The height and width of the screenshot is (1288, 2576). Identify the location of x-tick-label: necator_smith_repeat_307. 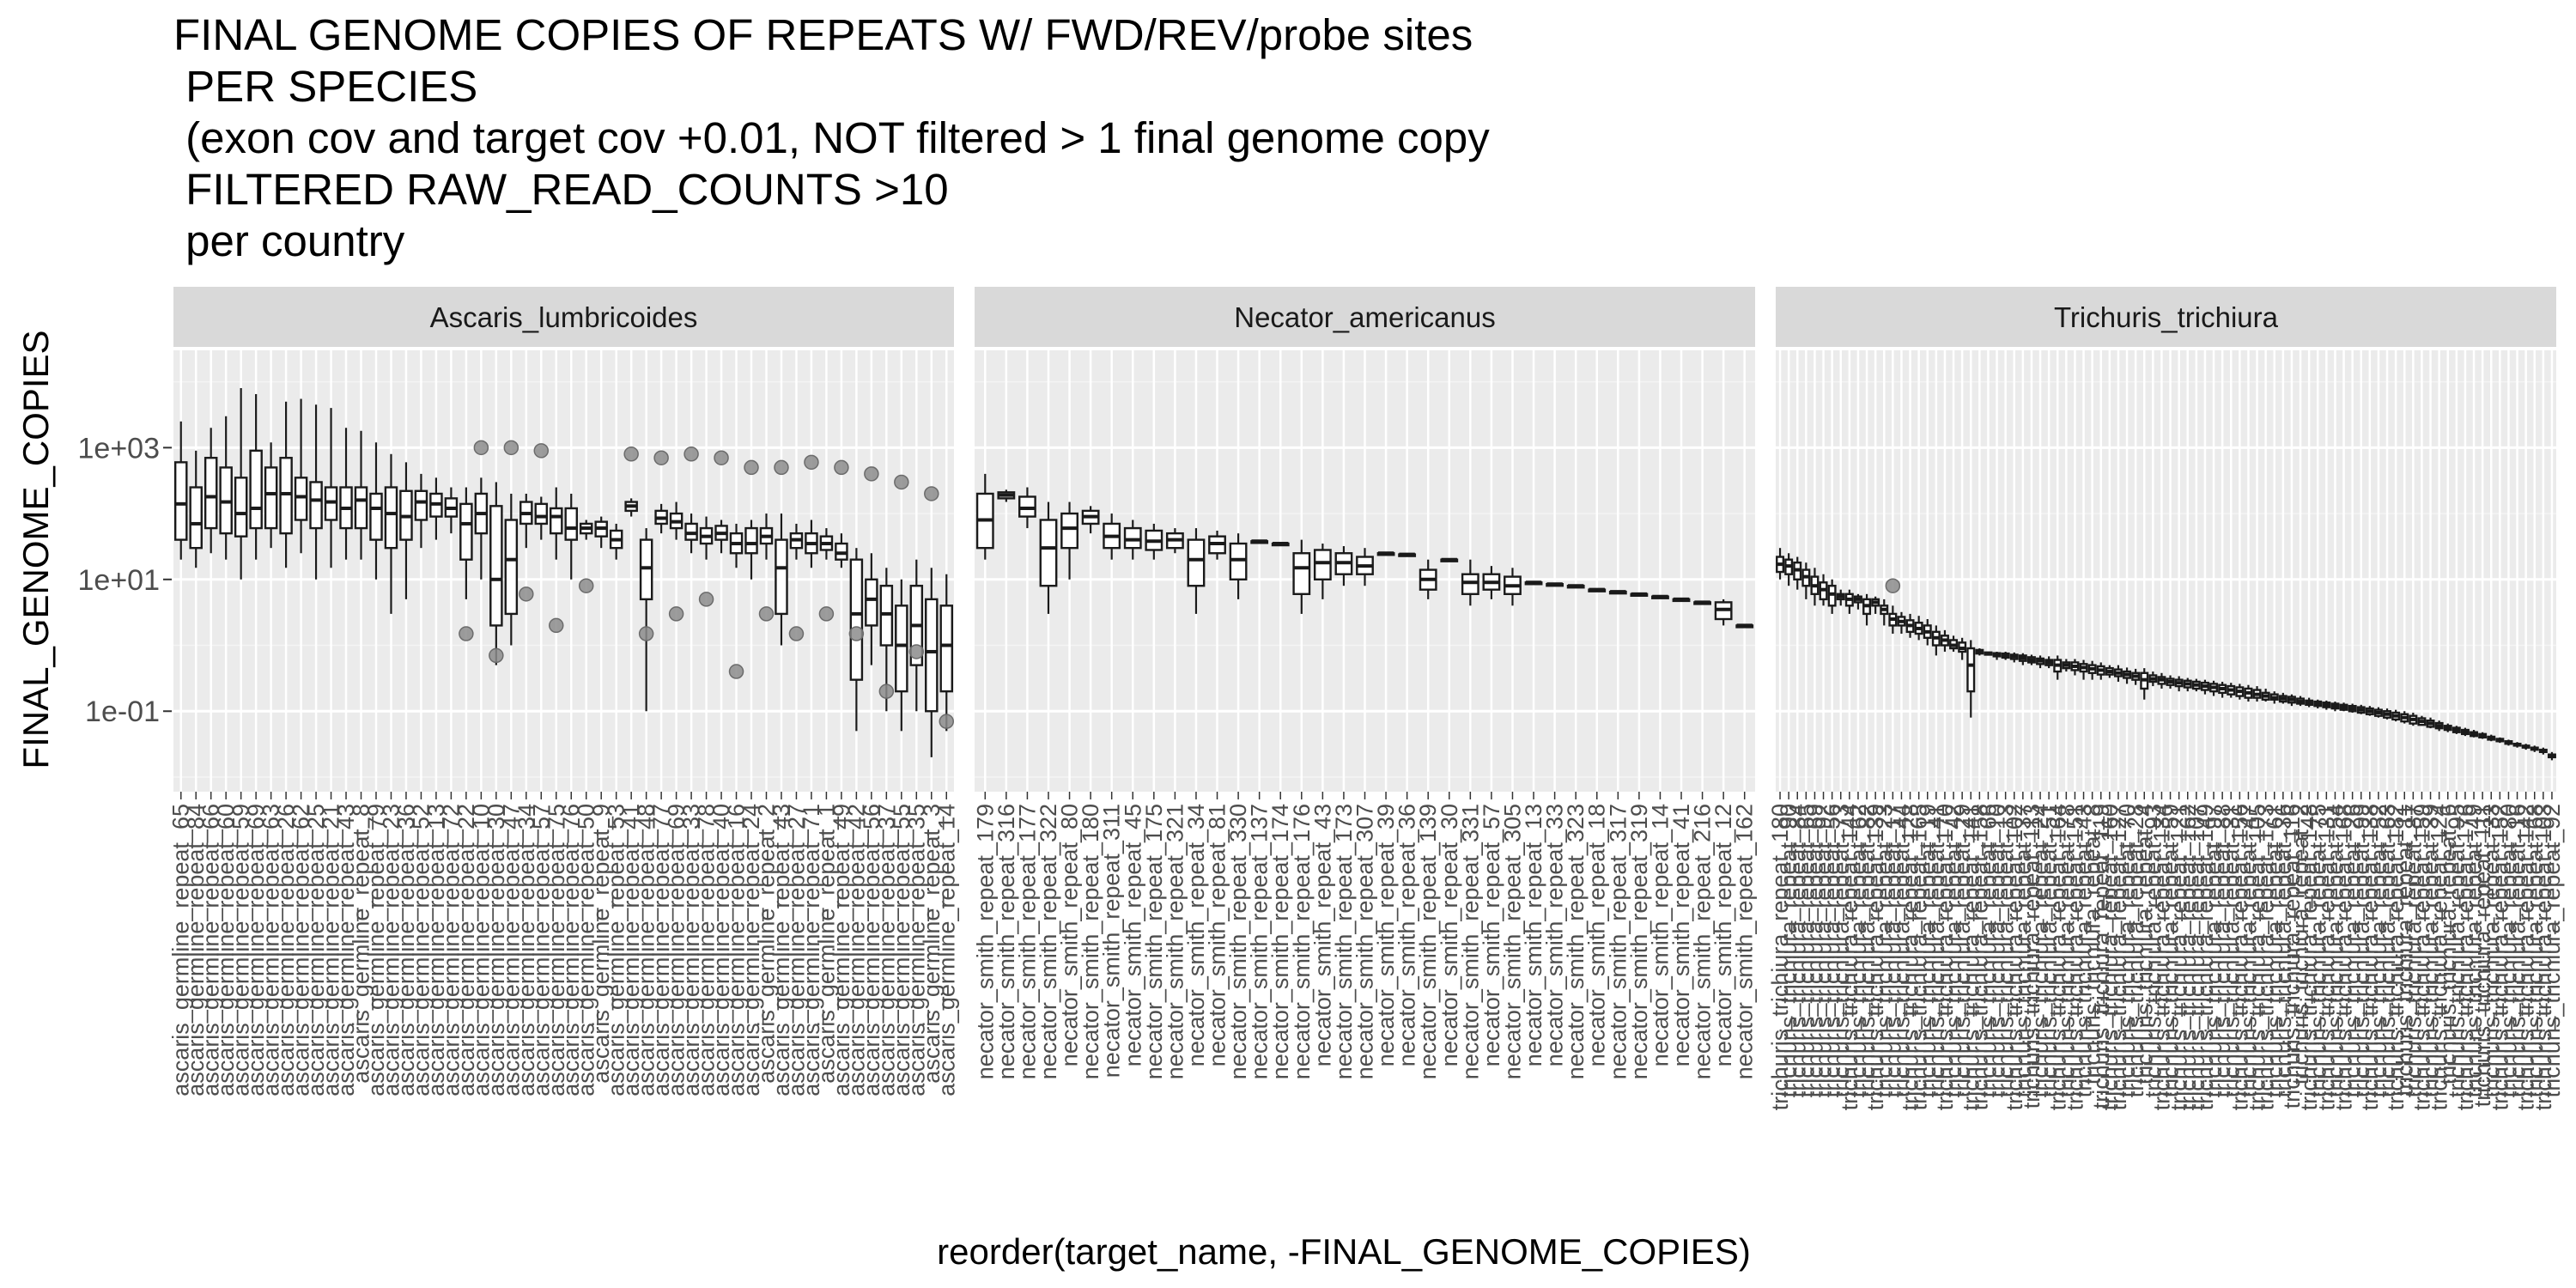
(1365, 941).